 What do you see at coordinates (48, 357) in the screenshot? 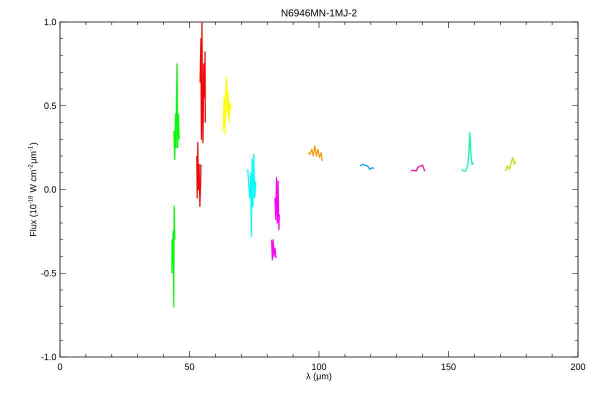
I see `y-tick-label: -1.0` at bounding box center [48, 357].